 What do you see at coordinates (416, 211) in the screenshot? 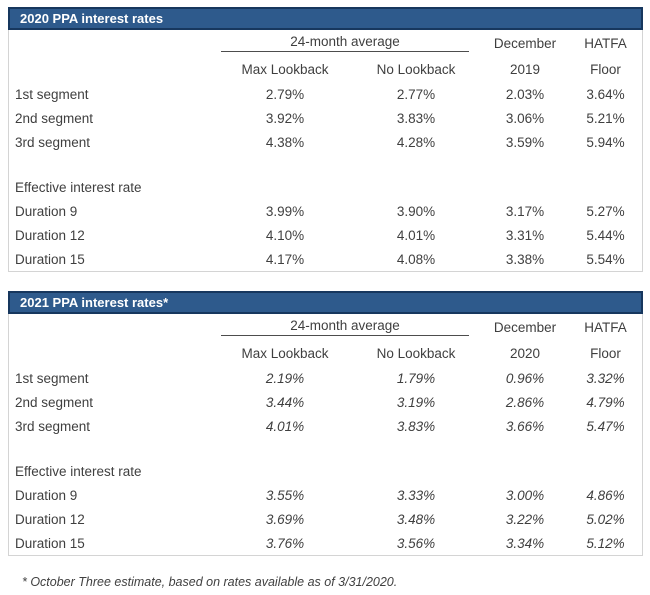
I see `rate-value: 3.90%` at bounding box center [416, 211].